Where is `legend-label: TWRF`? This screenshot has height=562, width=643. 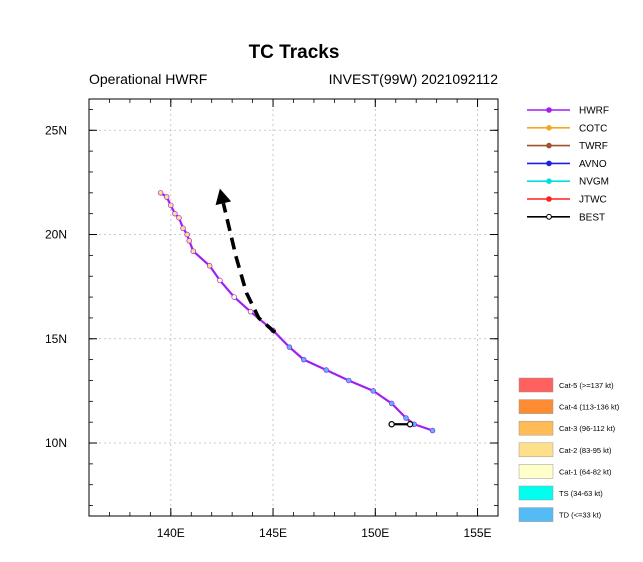 legend-label: TWRF is located at coordinates (593, 146).